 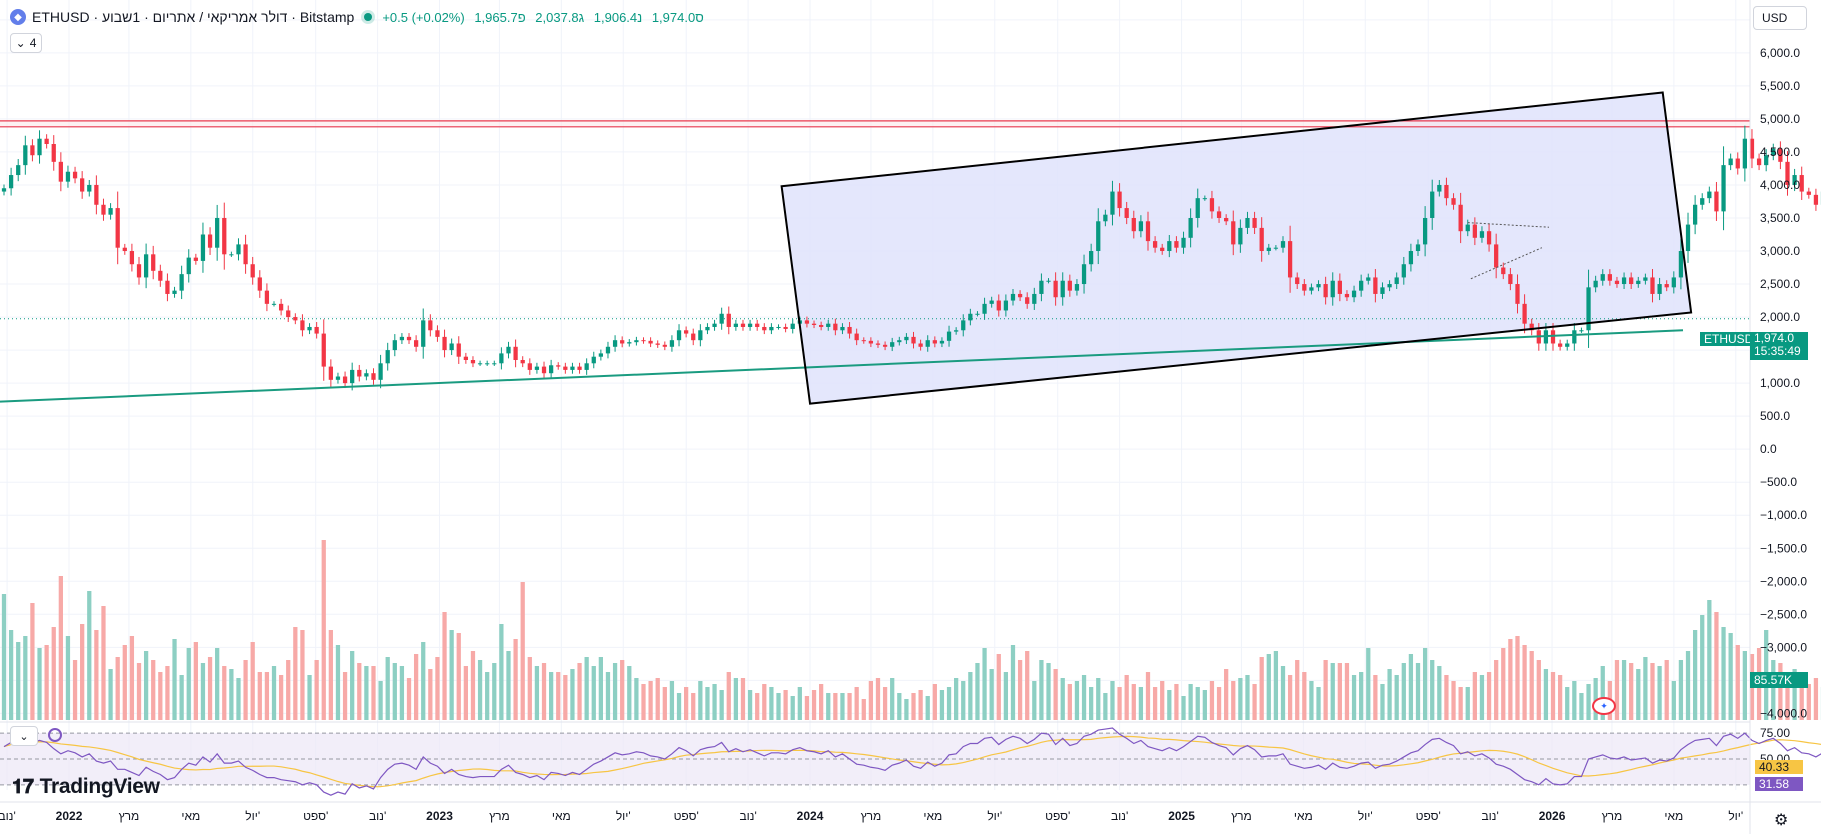 What do you see at coordinates (8, 816) in the screenshot?
I see `time-tick: נוב'` at bounding box center [8, 816].